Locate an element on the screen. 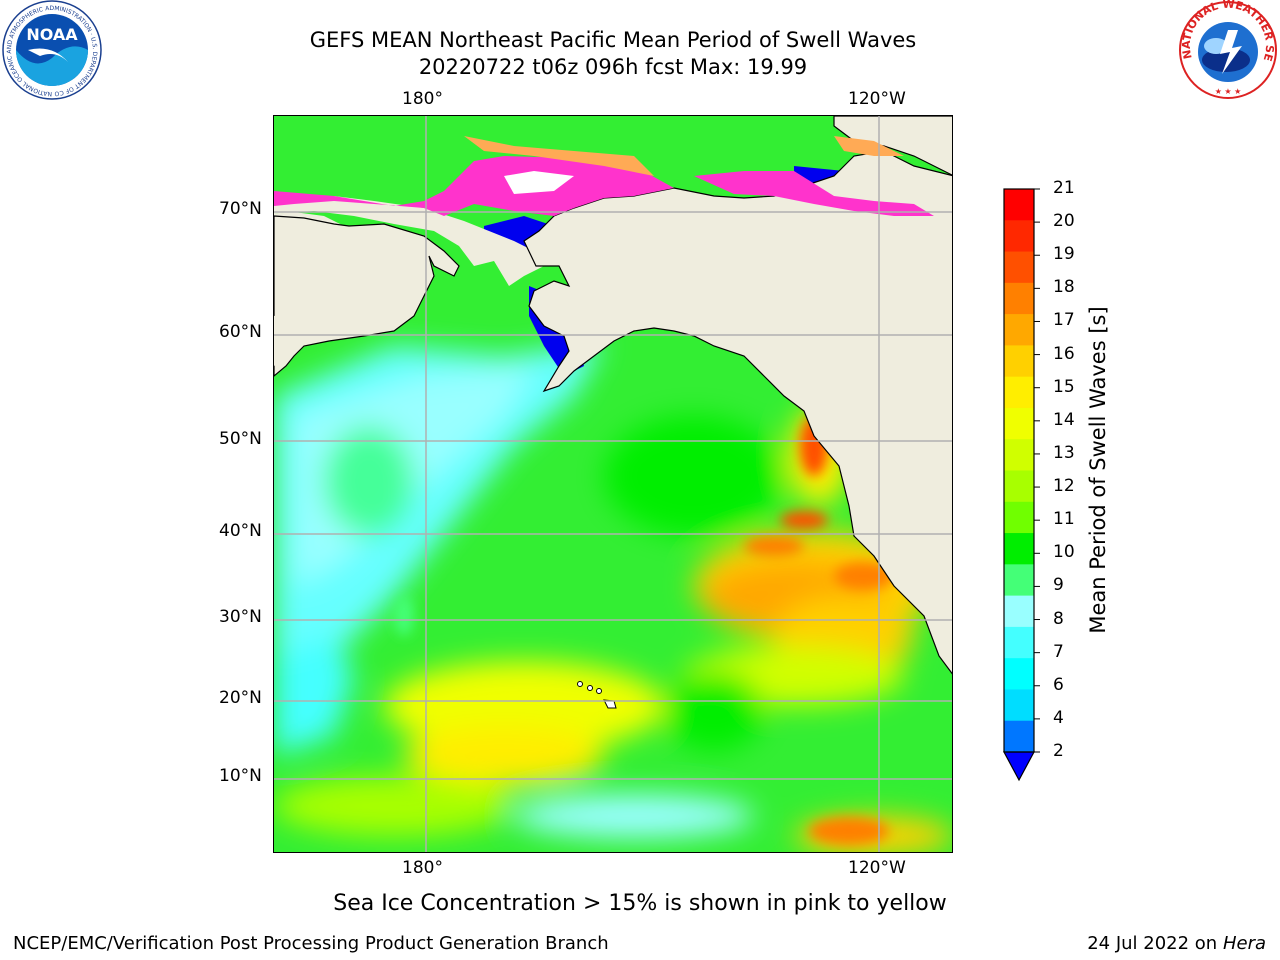  colorbar-tick-label: 19 is located at coordinates (1064, 254).